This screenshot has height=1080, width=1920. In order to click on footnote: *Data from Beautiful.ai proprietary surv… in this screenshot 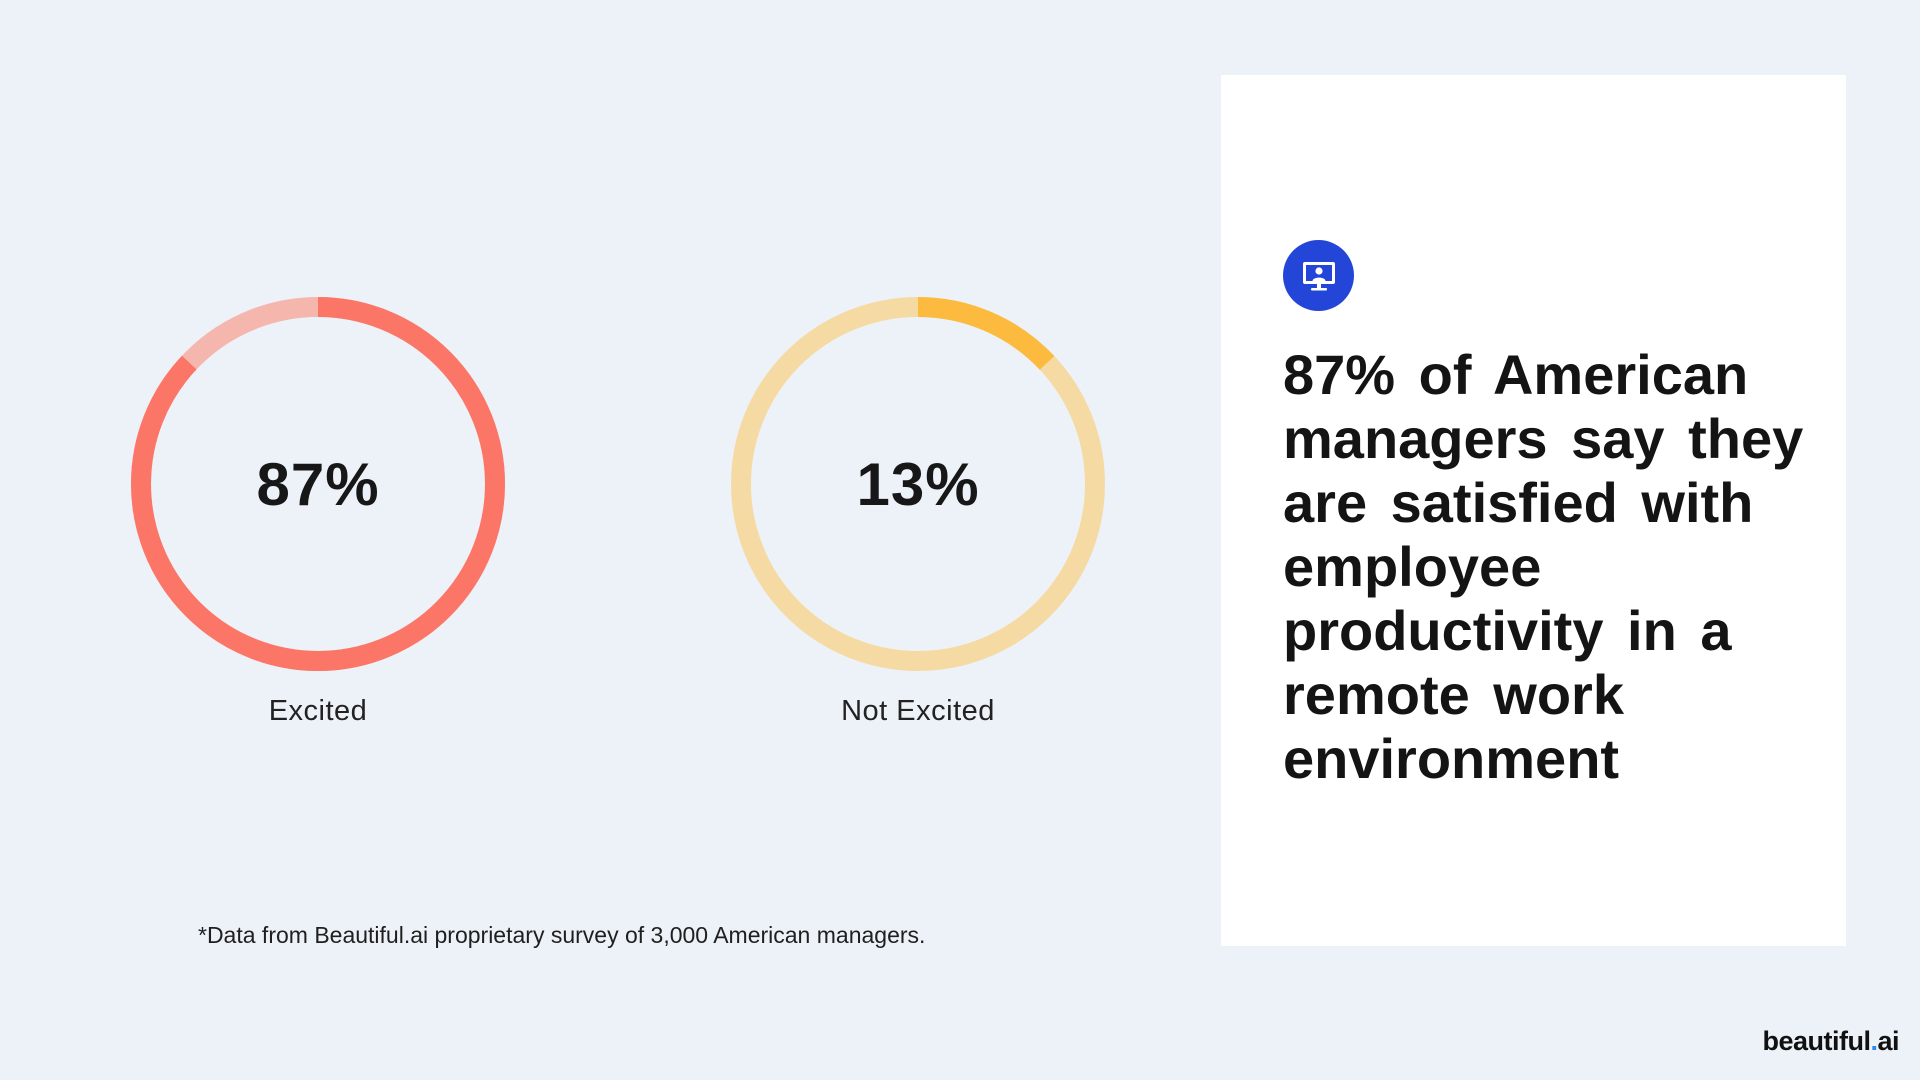, I will do `click(562, 935)`.